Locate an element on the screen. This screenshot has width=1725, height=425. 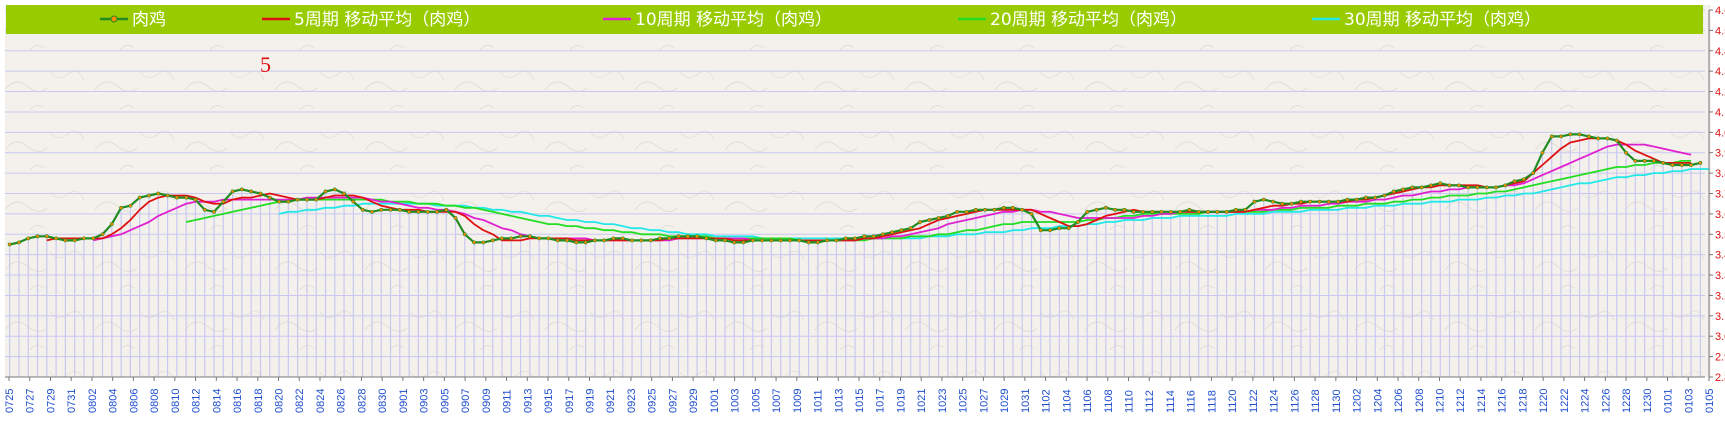
x-tick-label: 1013 is located at coordinates (839, 401).